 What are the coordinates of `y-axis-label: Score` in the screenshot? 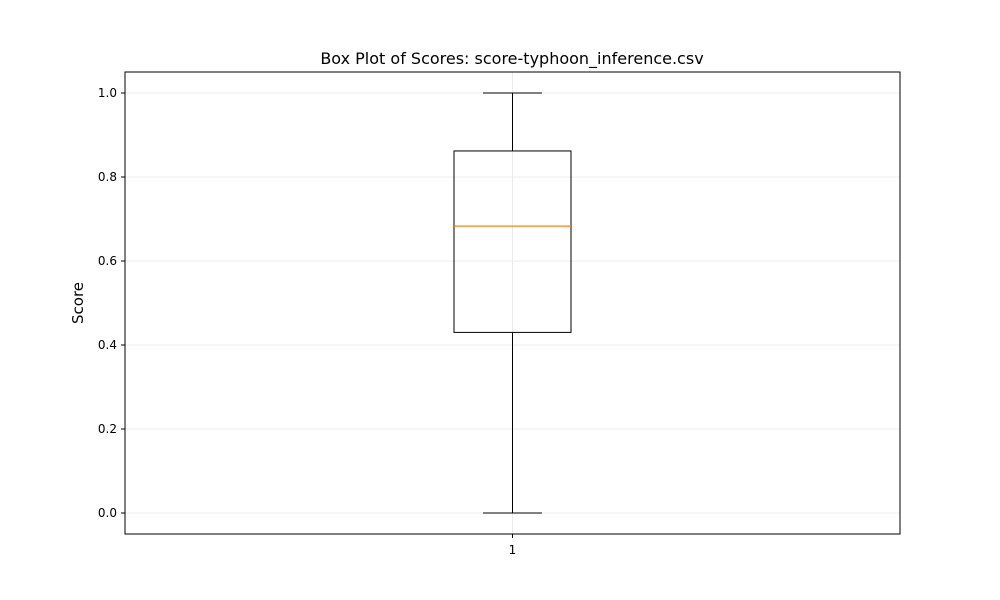 It's located at (78, 303).